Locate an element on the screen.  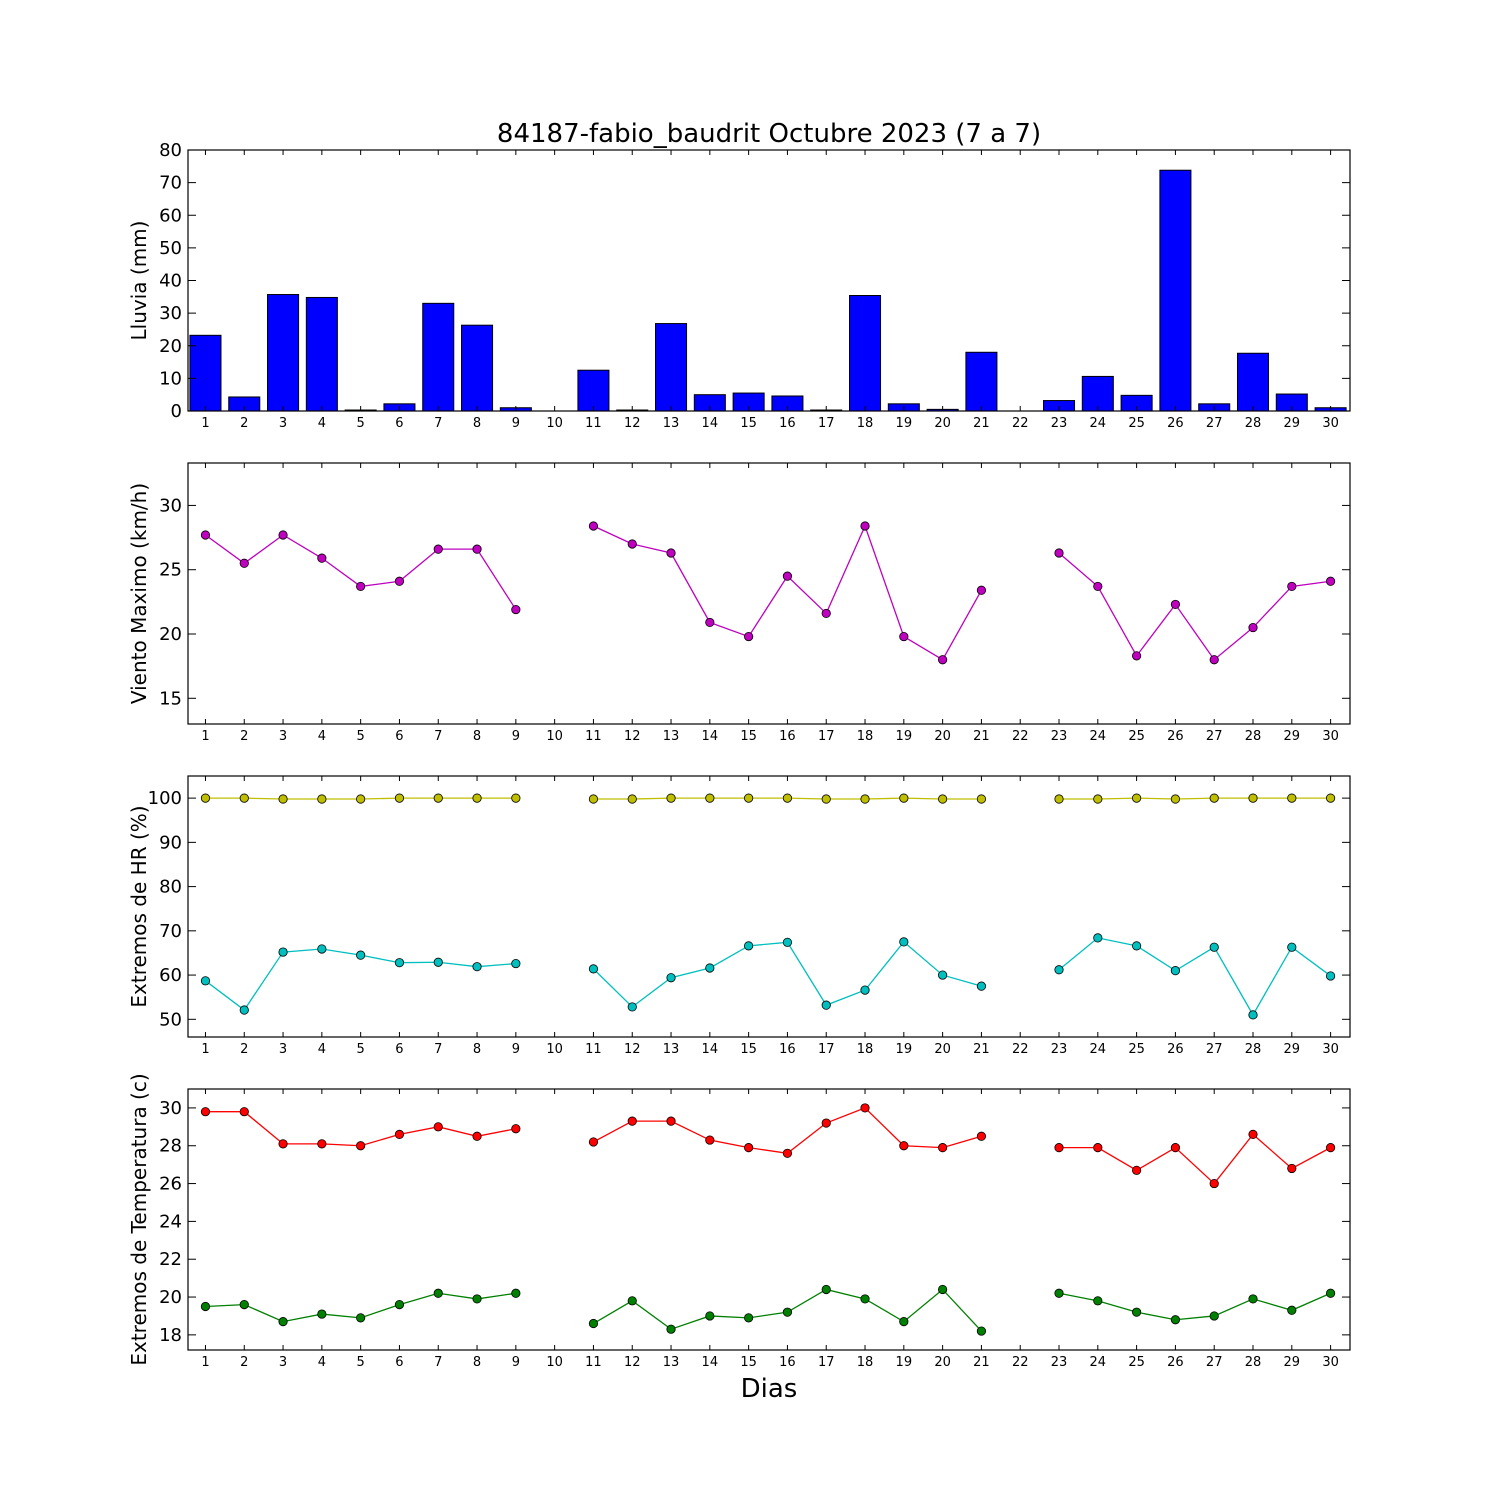
y-tick-label: 0 is located at coordinates (176, 411).